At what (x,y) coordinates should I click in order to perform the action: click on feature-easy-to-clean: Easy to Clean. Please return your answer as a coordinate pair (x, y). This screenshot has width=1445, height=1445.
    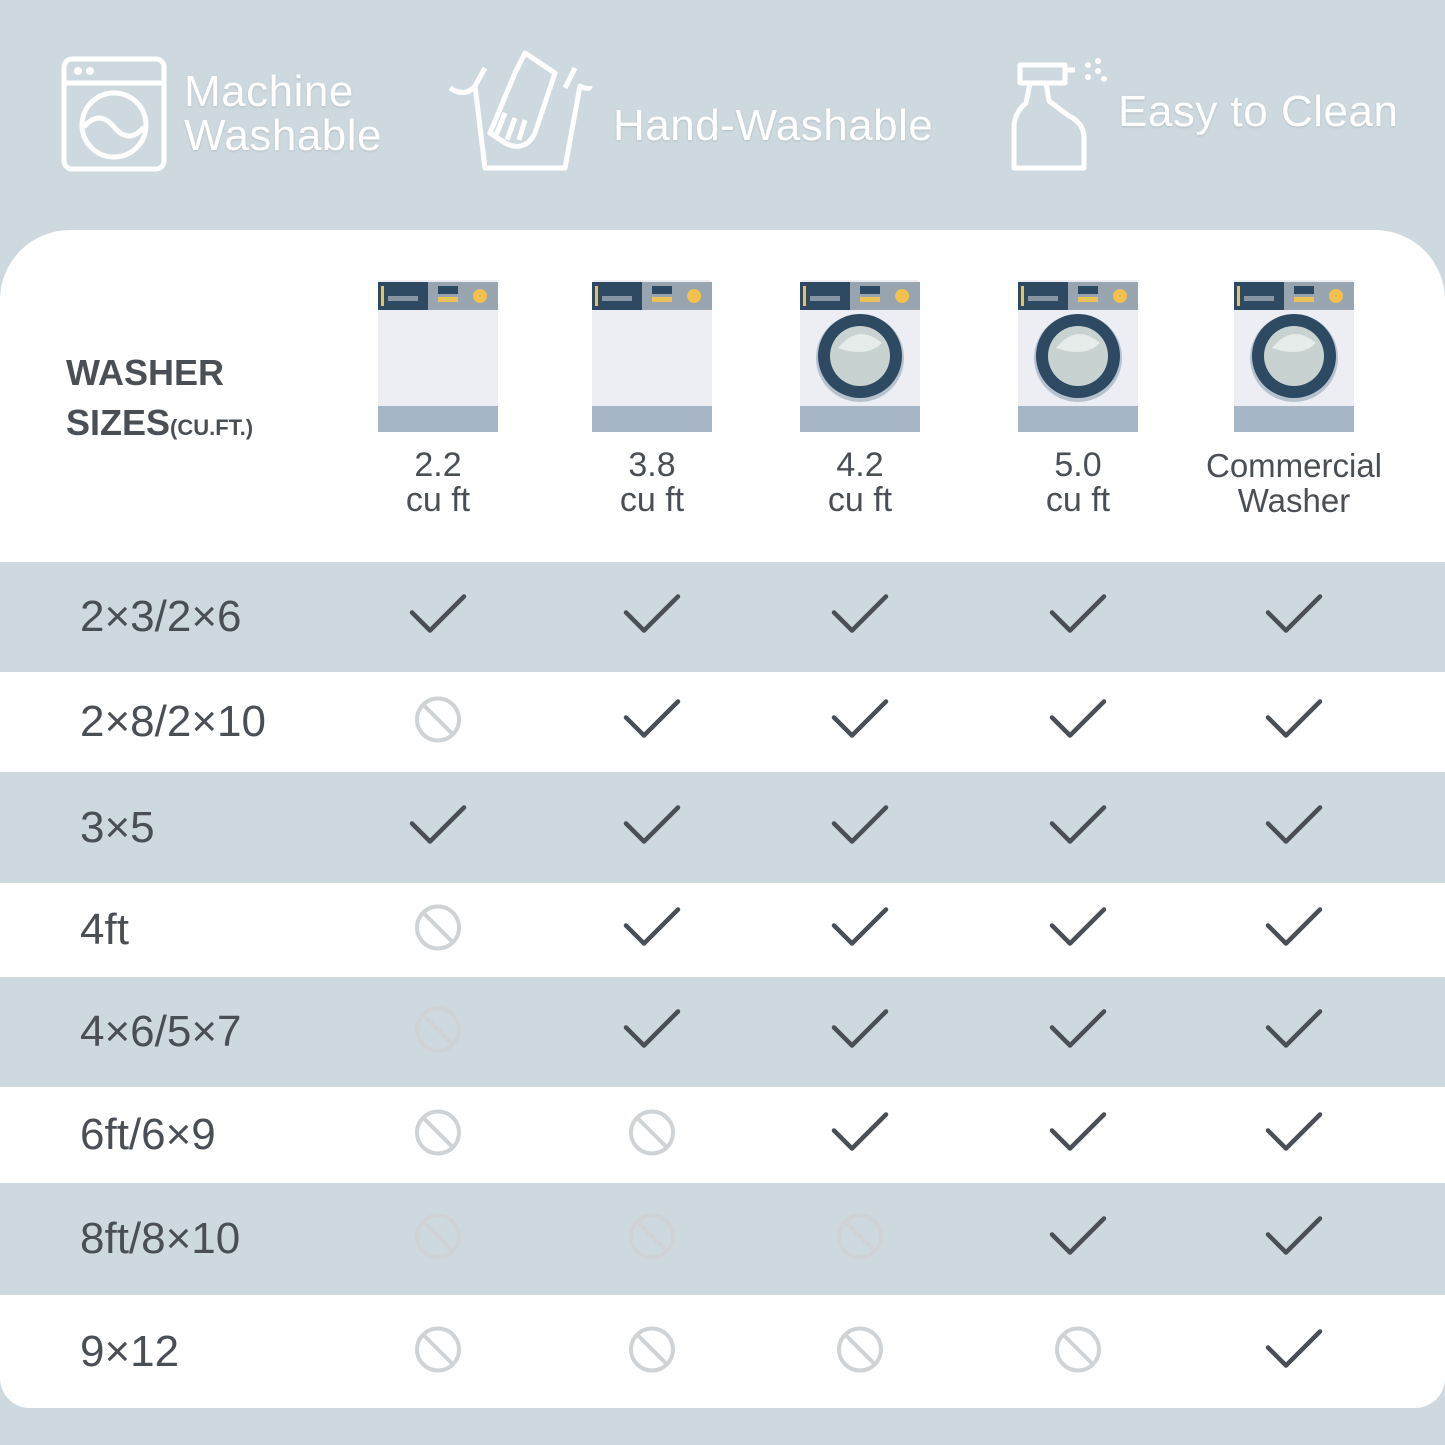
    Looking at the image, I should click on (1204, 114).